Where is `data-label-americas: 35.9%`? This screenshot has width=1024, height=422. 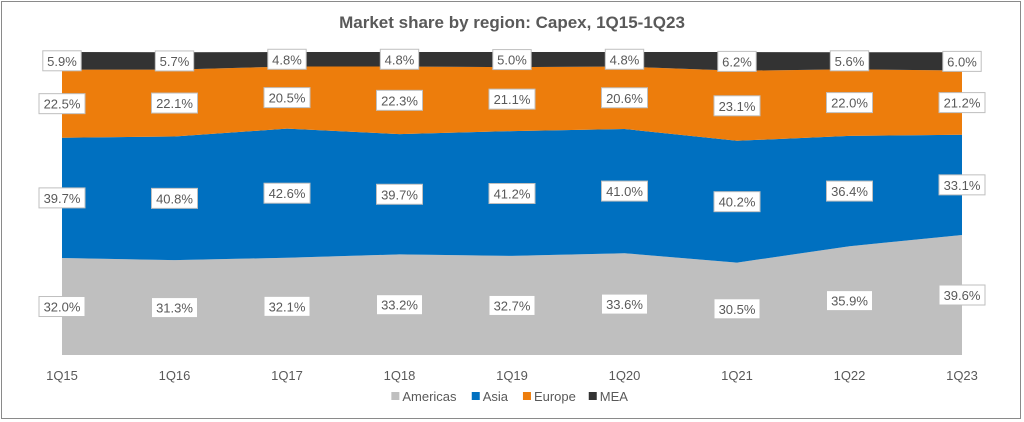
data-label-americas: 35.9% is located at coordinates (849, 301).